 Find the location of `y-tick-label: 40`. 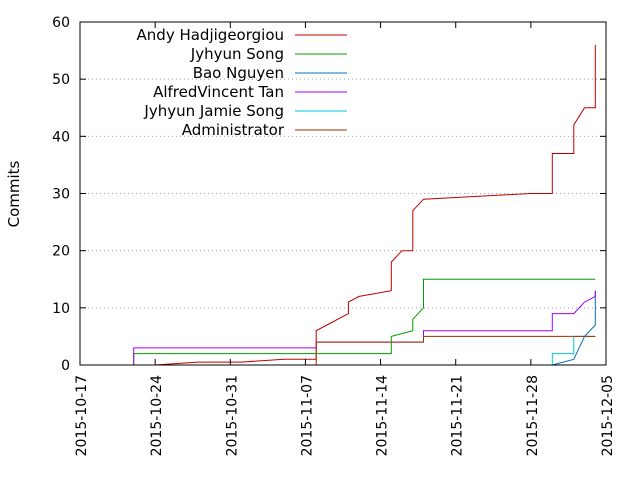

y-tick-label: 40 is located at coordinates (61, 137).